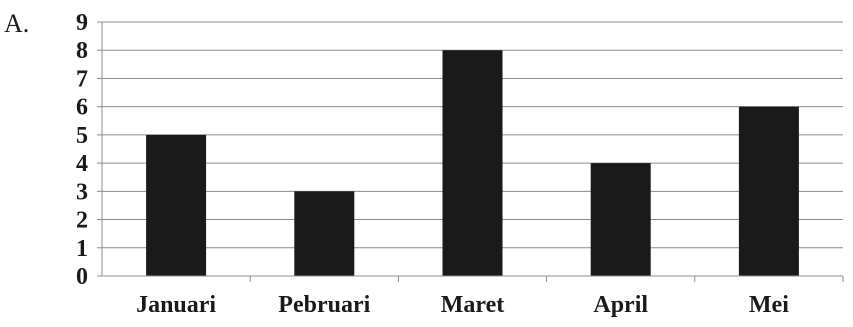 This screenshot has height=327, width=853. Describe the element at coordinates (82, 51) in the screenshot. I see `y-tick-label-8: 8` at that location.